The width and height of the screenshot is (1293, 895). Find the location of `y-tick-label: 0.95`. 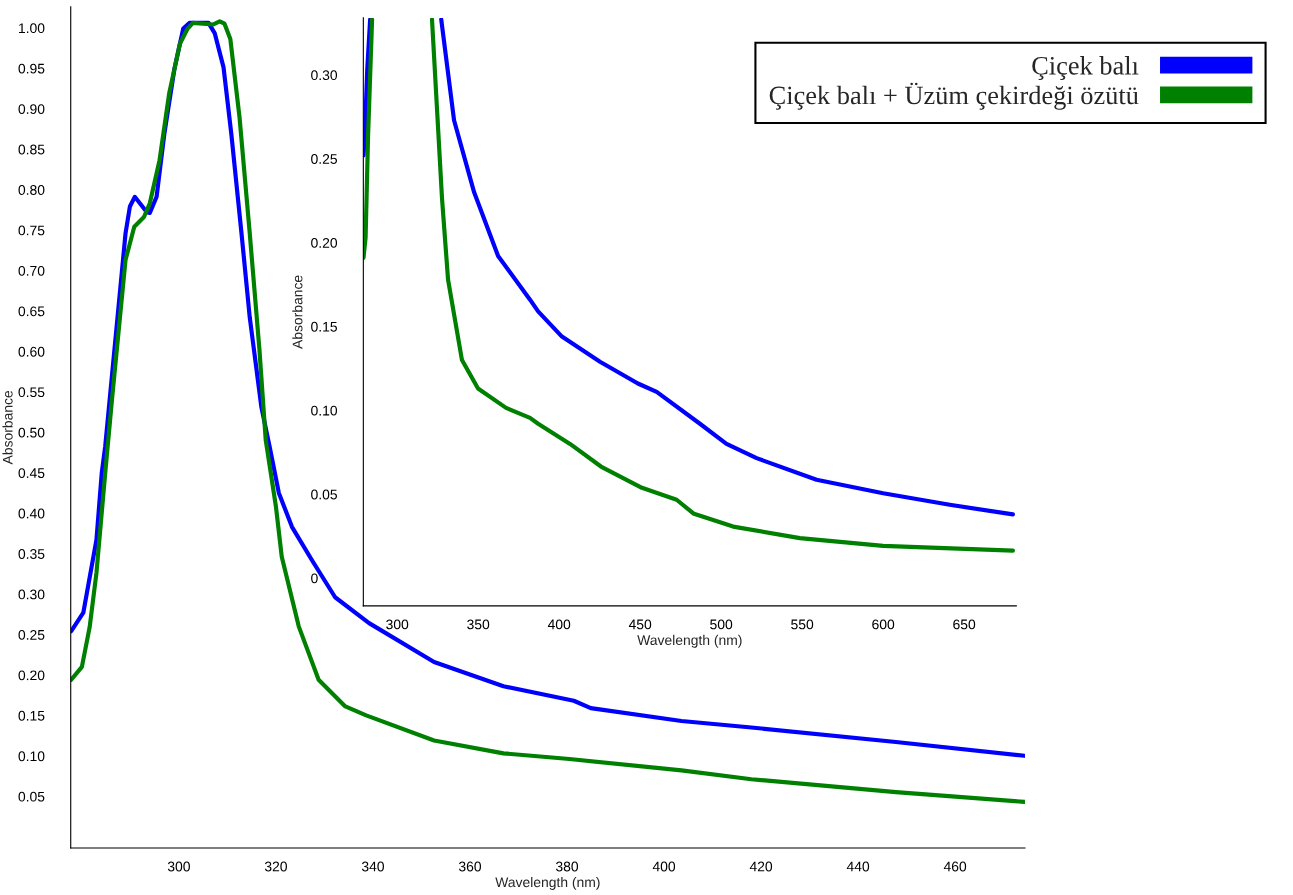

y-tick-label: 0.95 is located at coordinates (31, 68).